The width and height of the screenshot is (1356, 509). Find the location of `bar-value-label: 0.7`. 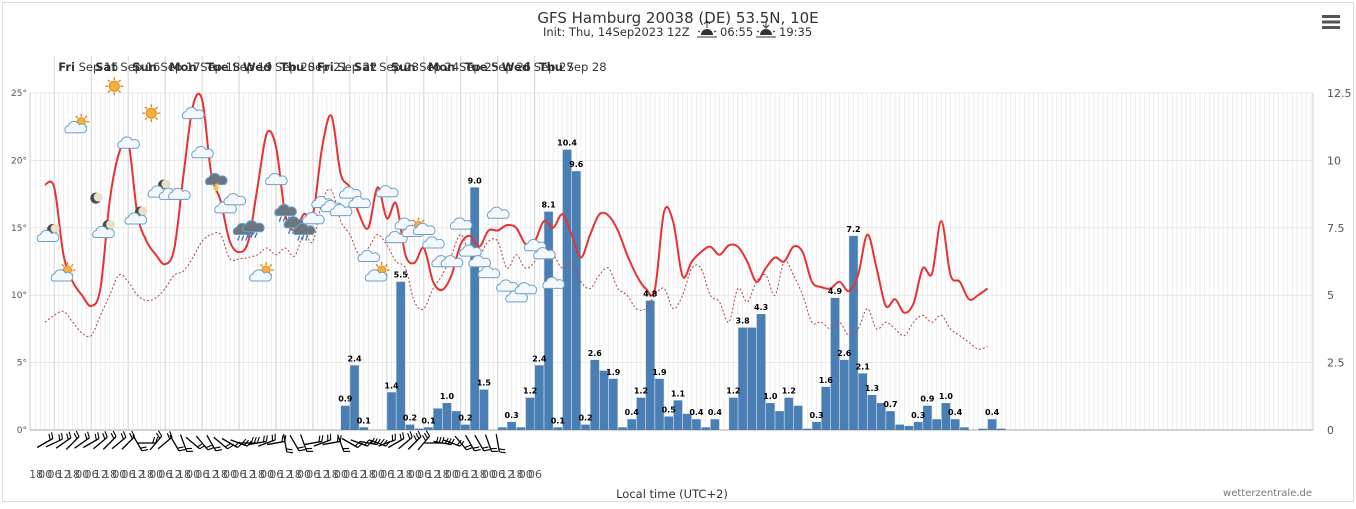

bar-value-label: 0.7 is located at coordinates (890, 404).